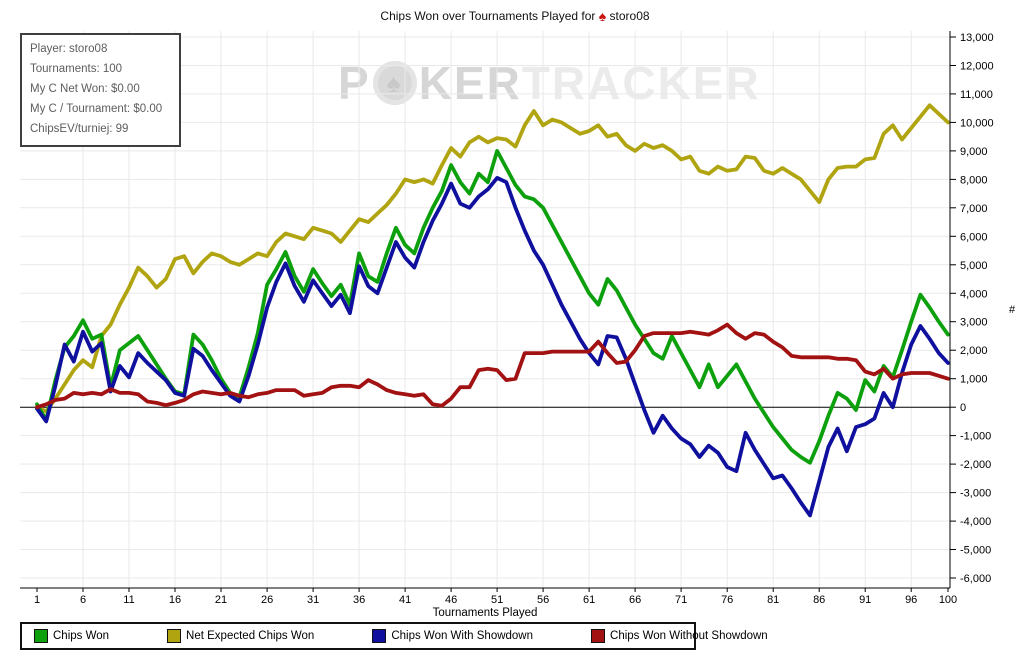  Describe the element at coordinates (250, 636) in the screenshot. I see `legend-label: Net Expected Chips Won` at that location.